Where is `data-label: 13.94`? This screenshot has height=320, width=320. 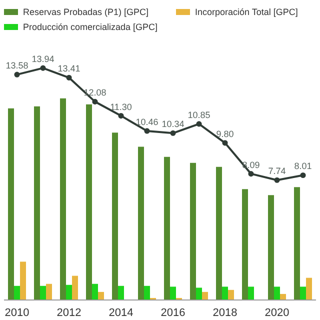
data-label: 13.94 is located at coordinates (43, 59).